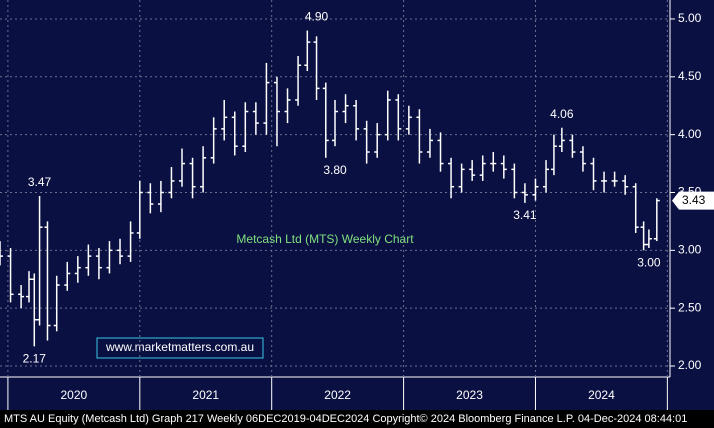 The image size is (714, 428). What do you see at coordinates (690, 18) in the screenshot?
I see `y-tick-label: 5.00` at bounding box center [690, 18].